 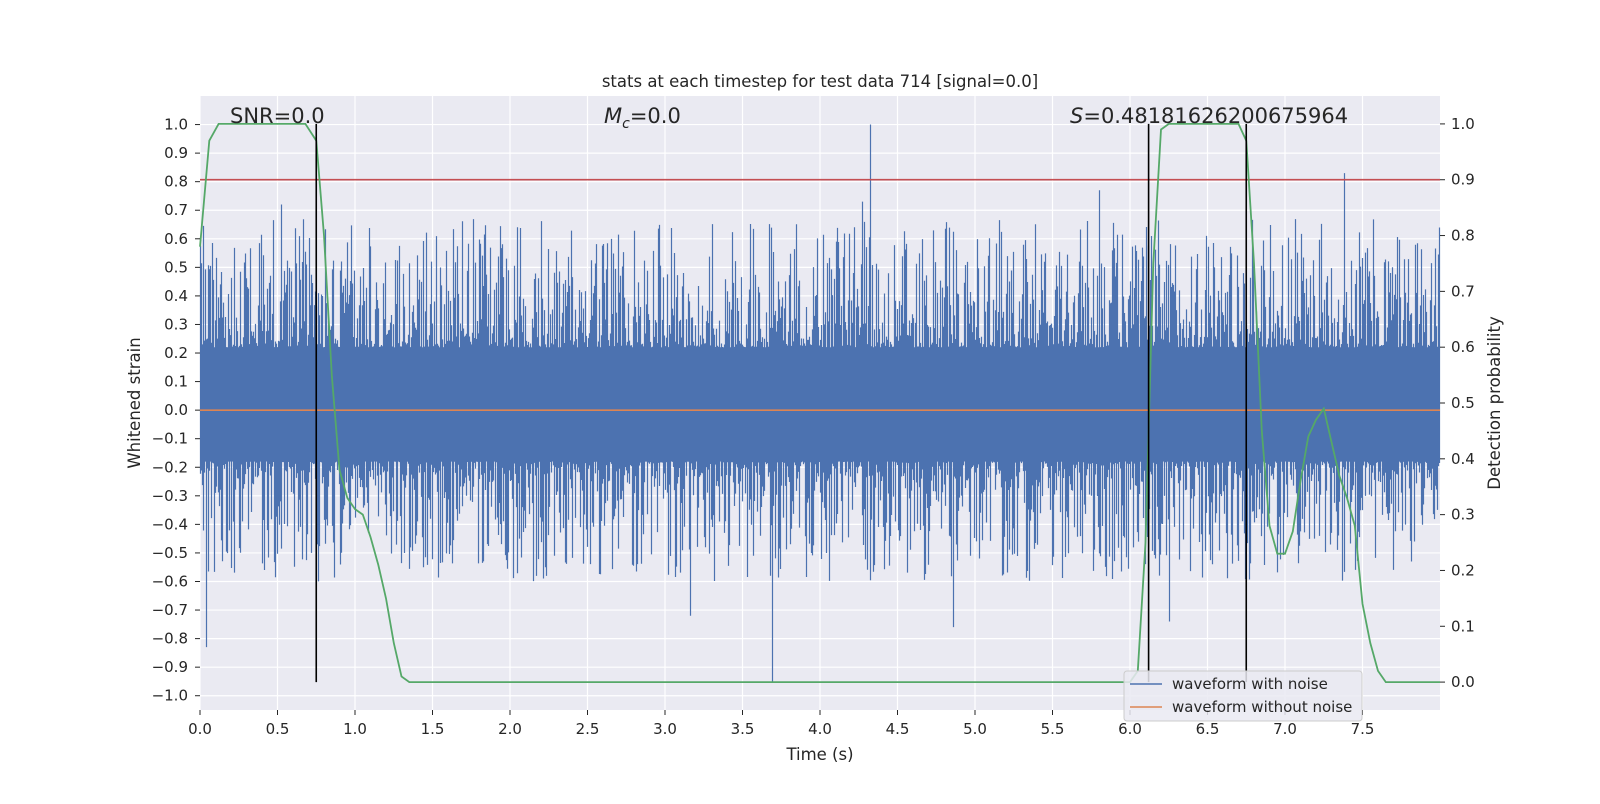 What do you see at coordinates (1463, 291) in the screenshot?
I see `y-right-tick-label: 0.7` at bounding box center [1463, 291].